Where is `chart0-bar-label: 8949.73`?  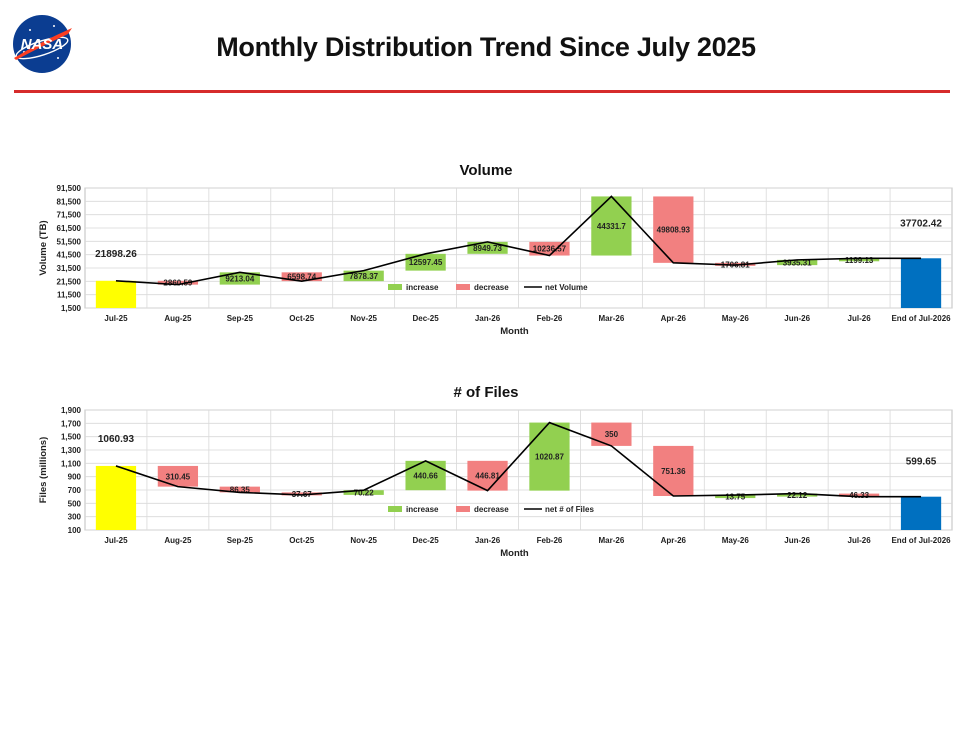
chart0-bar-label: 8949.73 is located at coordinates (487, 248).